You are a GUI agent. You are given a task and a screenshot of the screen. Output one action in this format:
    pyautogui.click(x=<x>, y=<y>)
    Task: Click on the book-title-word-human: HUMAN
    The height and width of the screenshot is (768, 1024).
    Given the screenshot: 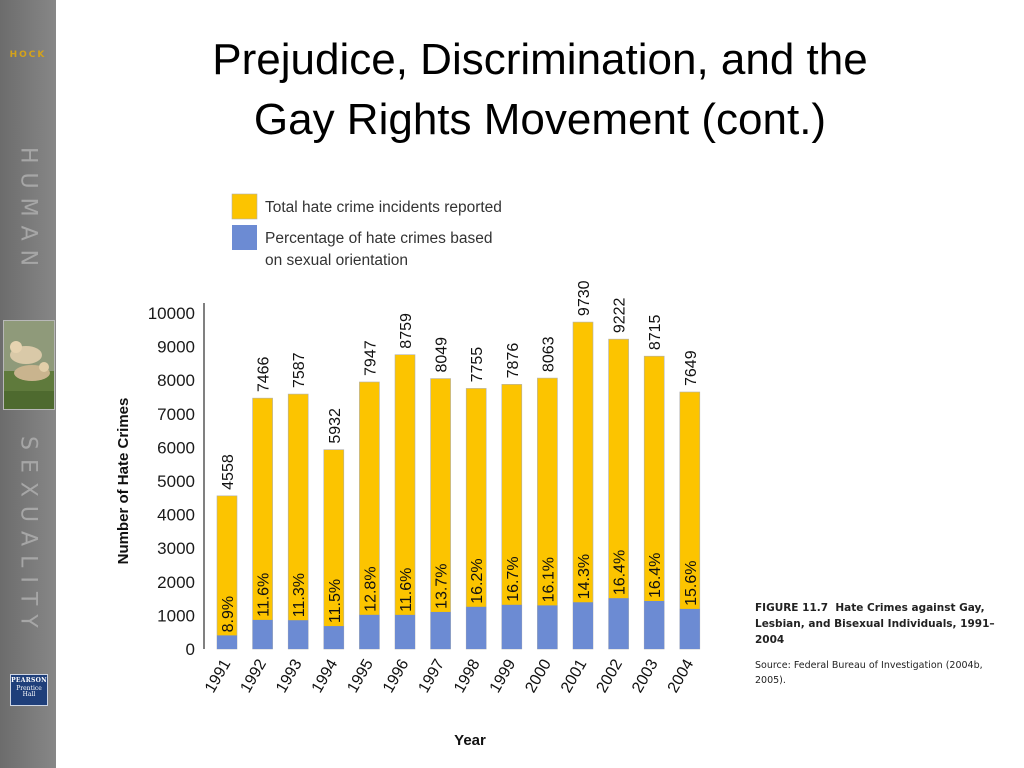 What is the action you would take?
    pyautogui.click(x=28, y=211)
    